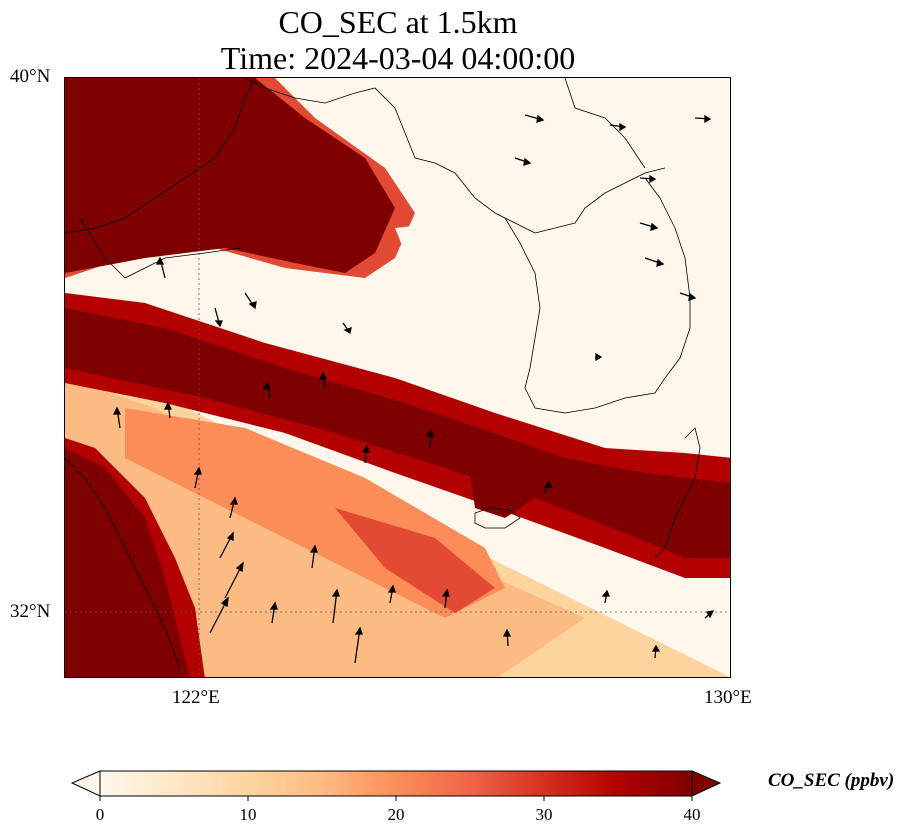  What do you see at coordinates (396, 783) in the screenshot?
I see `colorbar-gradient` at bounding box center [396, 783].